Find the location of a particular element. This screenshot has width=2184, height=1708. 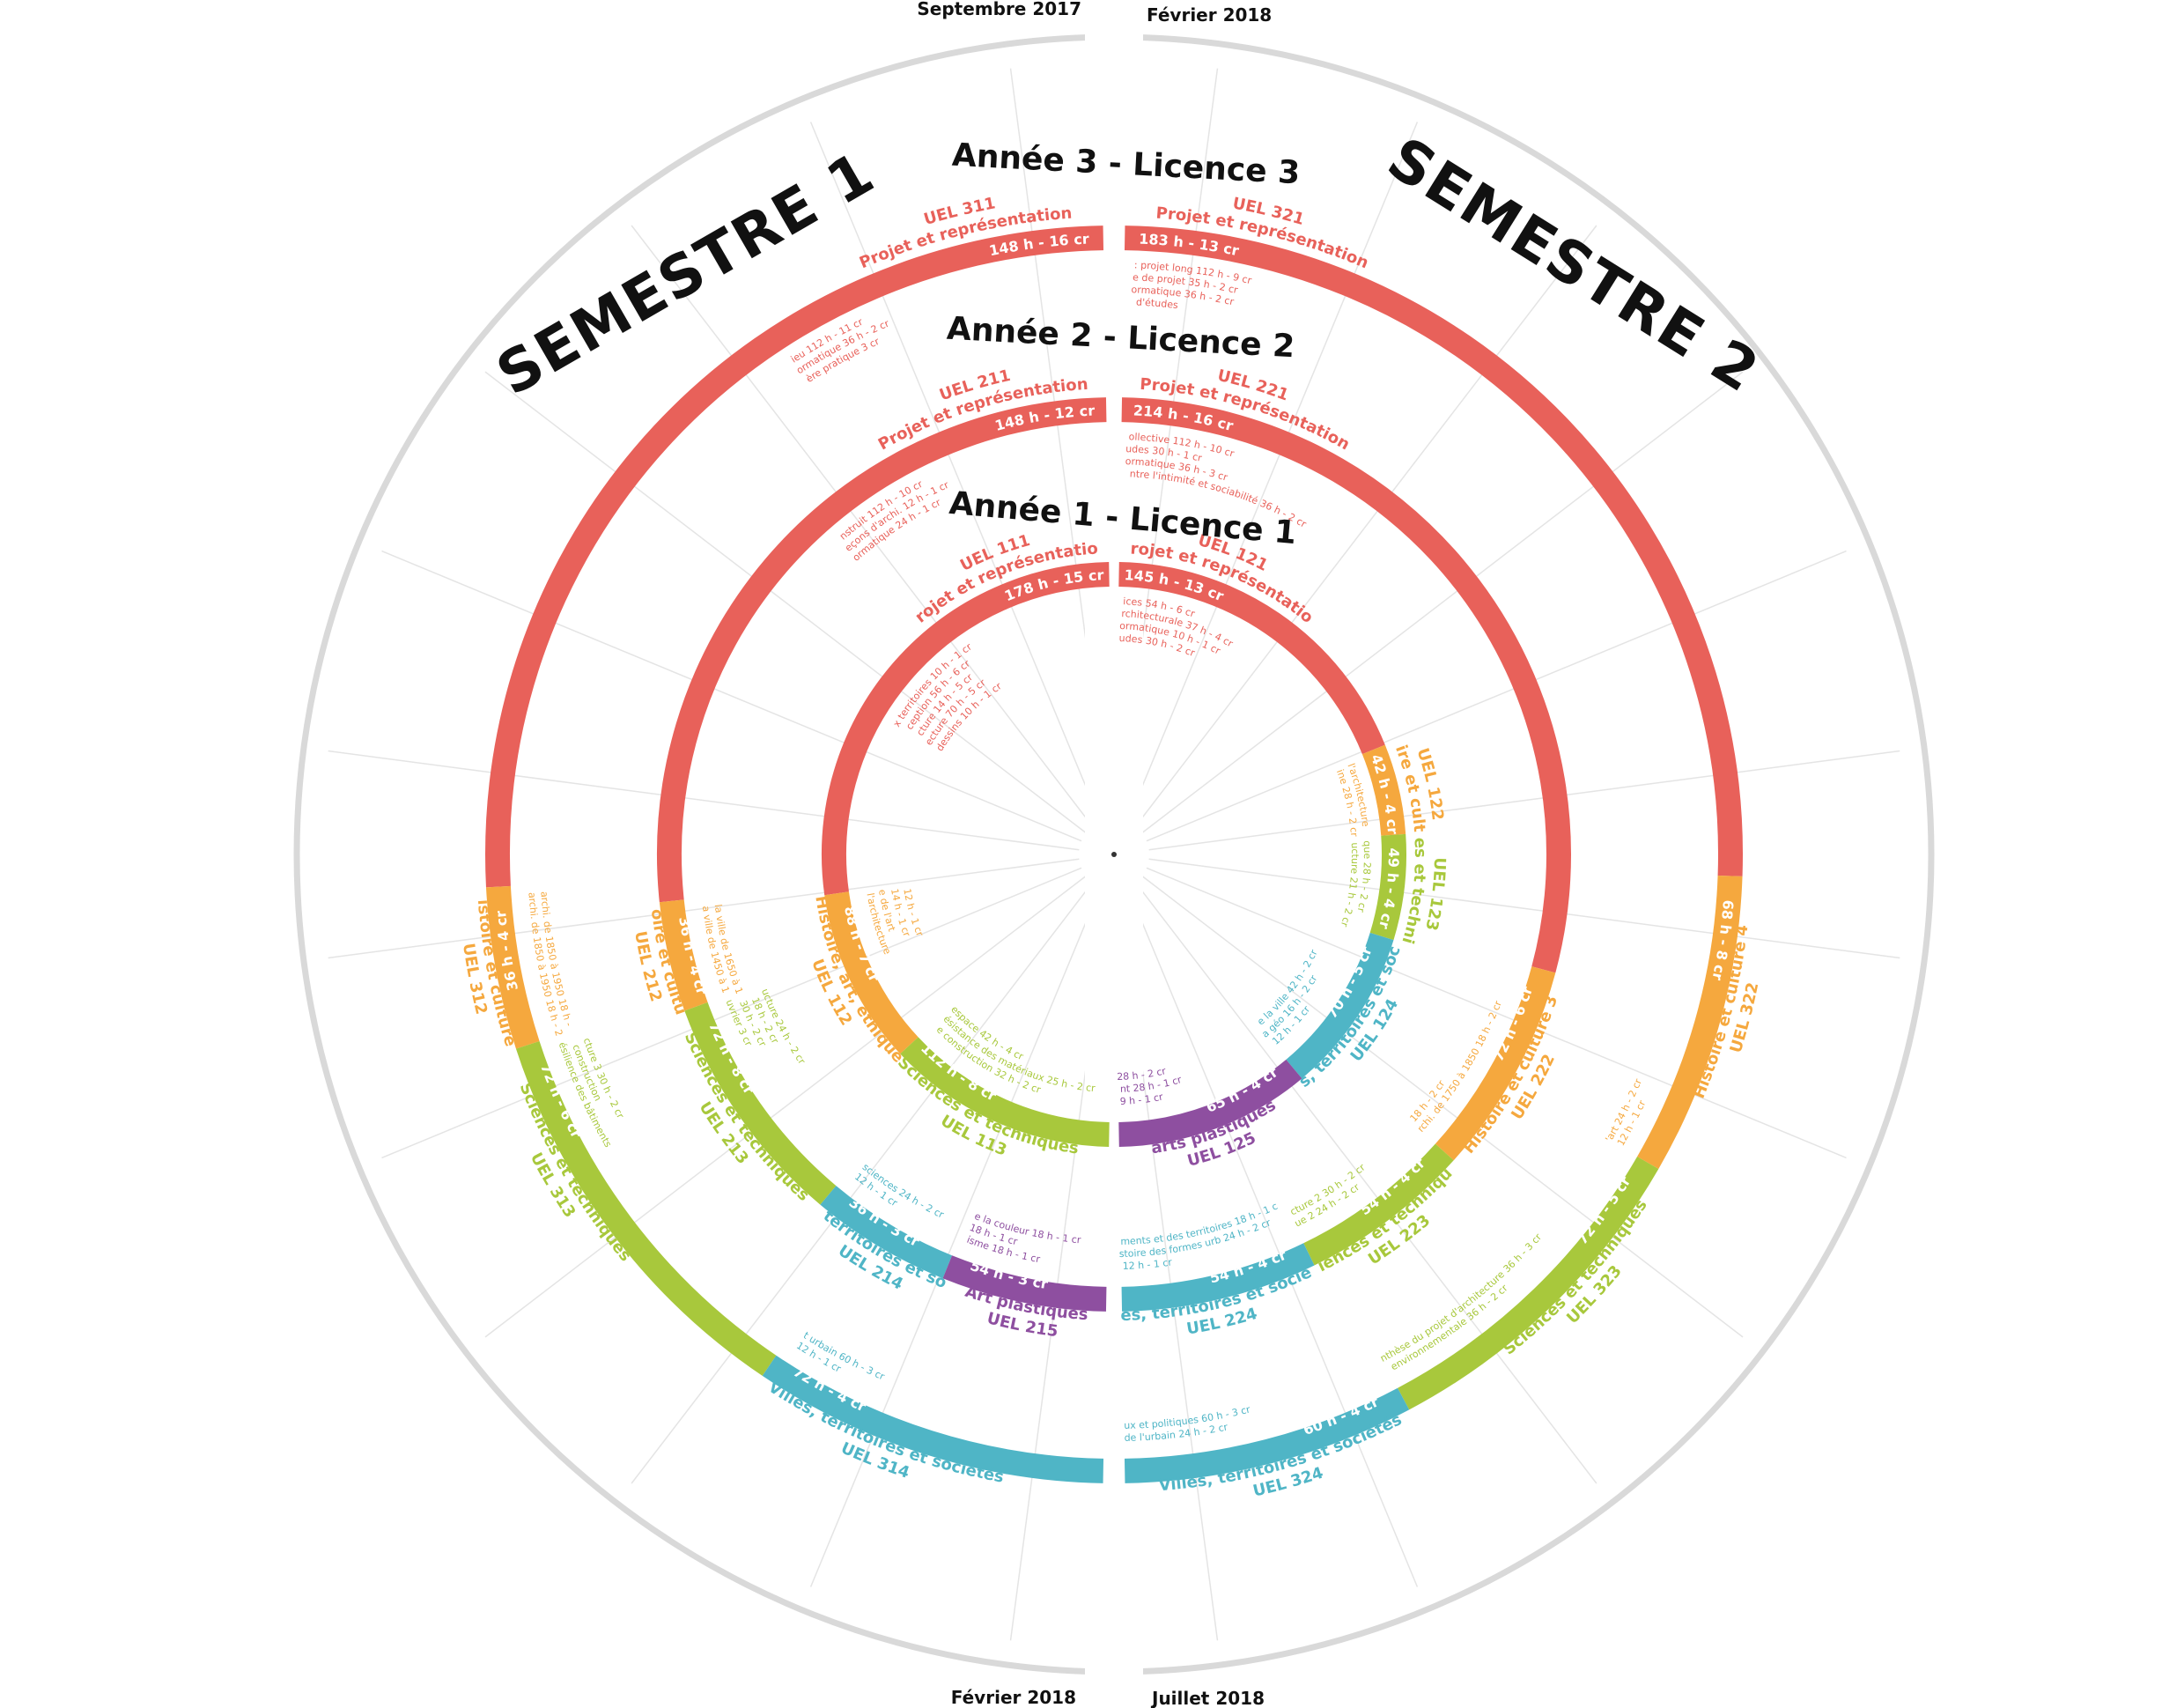

date-top-right: Février 2018 is located at coordinates (1209, 15).